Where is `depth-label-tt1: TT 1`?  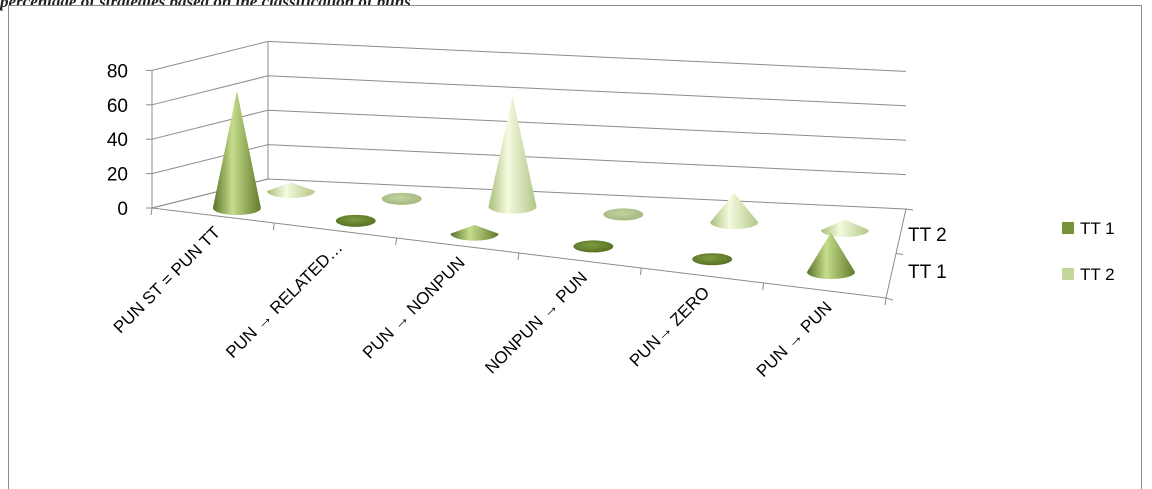 depth-label-tt1: TT 1 is located at coordinates (927, 272).